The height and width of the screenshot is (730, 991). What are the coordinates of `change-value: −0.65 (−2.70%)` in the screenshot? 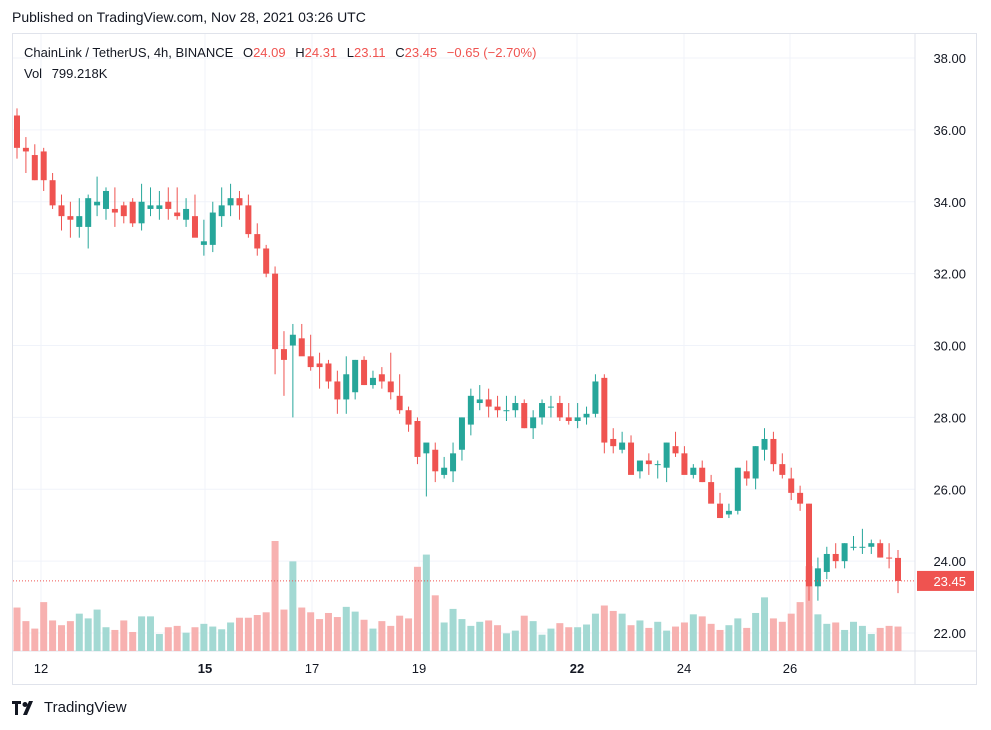 It's located at (491, 52).